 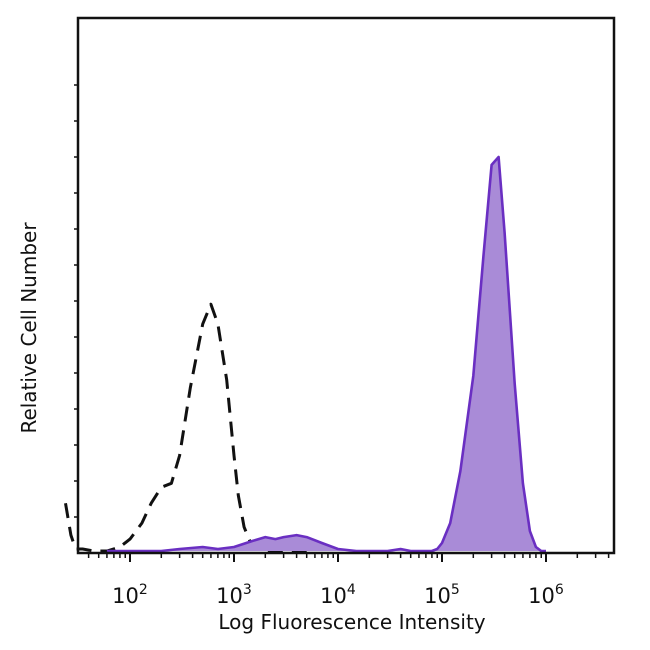 I want to click on x-tick-label: 105, so click(x=442, y=595).